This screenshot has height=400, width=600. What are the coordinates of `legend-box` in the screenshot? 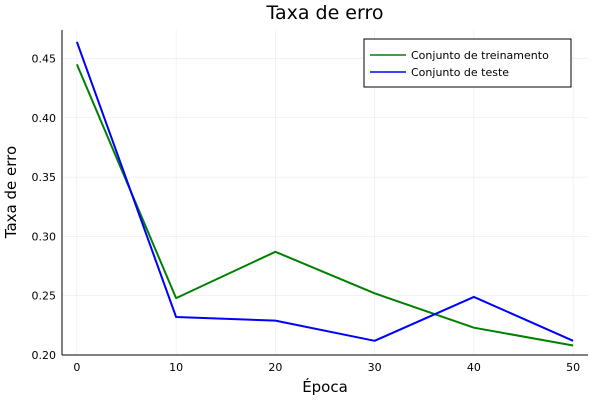 It's located at (467, 63).